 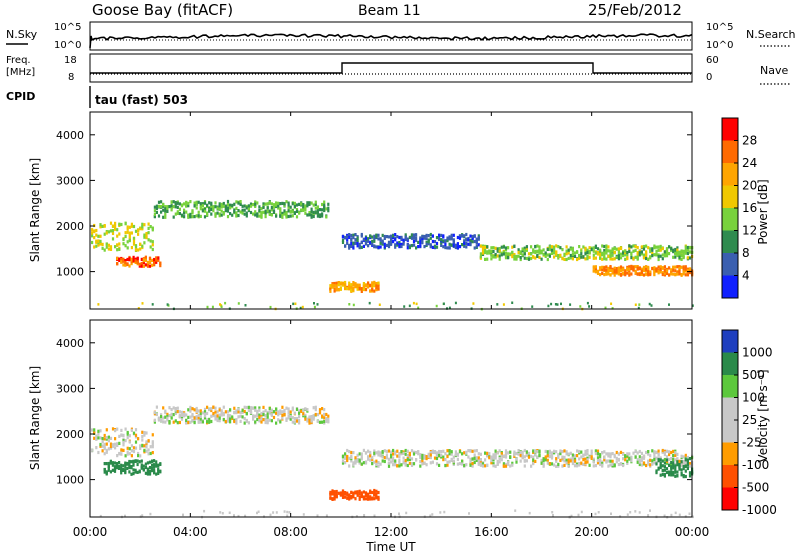 What do you see at coordinates (749, 141) in the screenshot?
I see `power-tick-label: 28` at bounding box center [749, 141].